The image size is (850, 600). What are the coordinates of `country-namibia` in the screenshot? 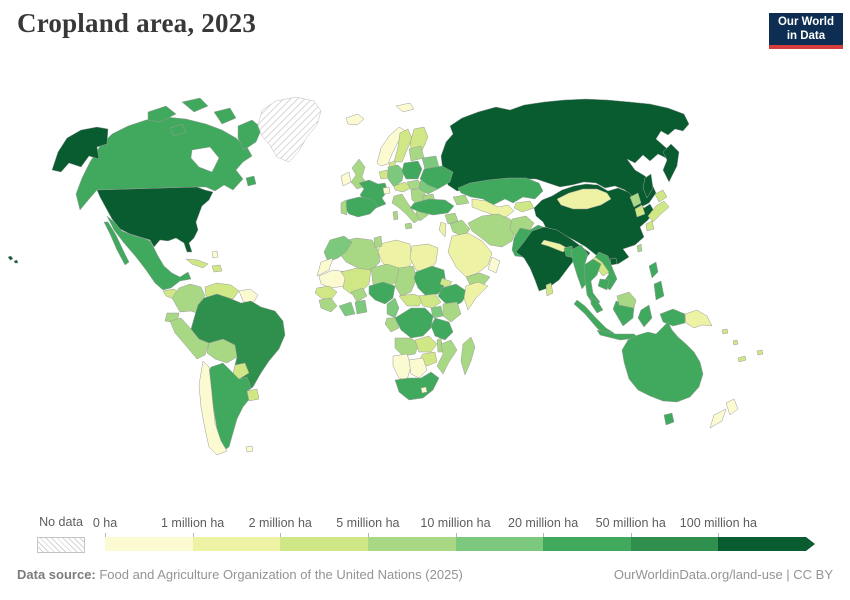 It's located at (402, 367).